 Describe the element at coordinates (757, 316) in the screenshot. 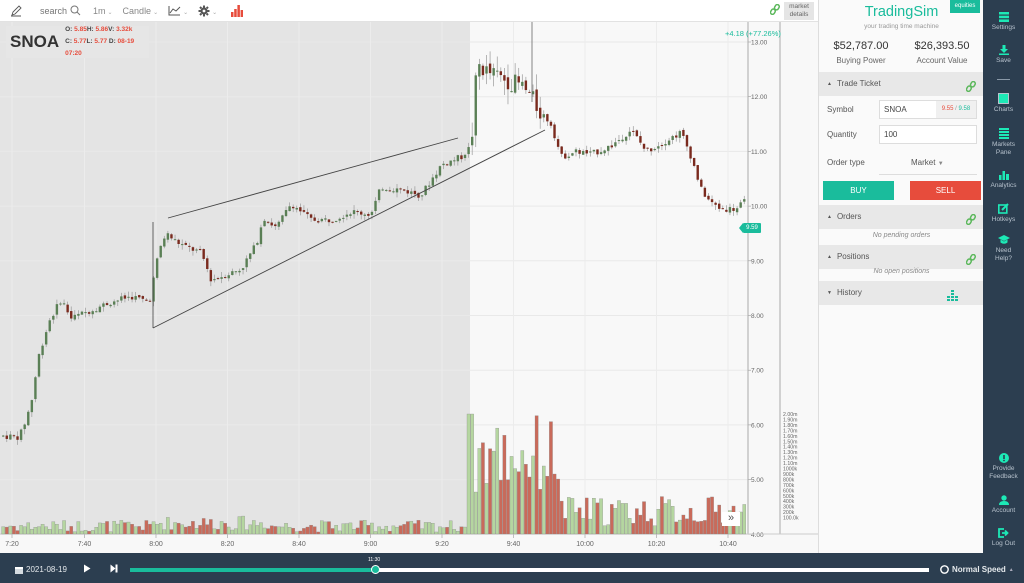

I see `svg-text: 8.00` at that location.